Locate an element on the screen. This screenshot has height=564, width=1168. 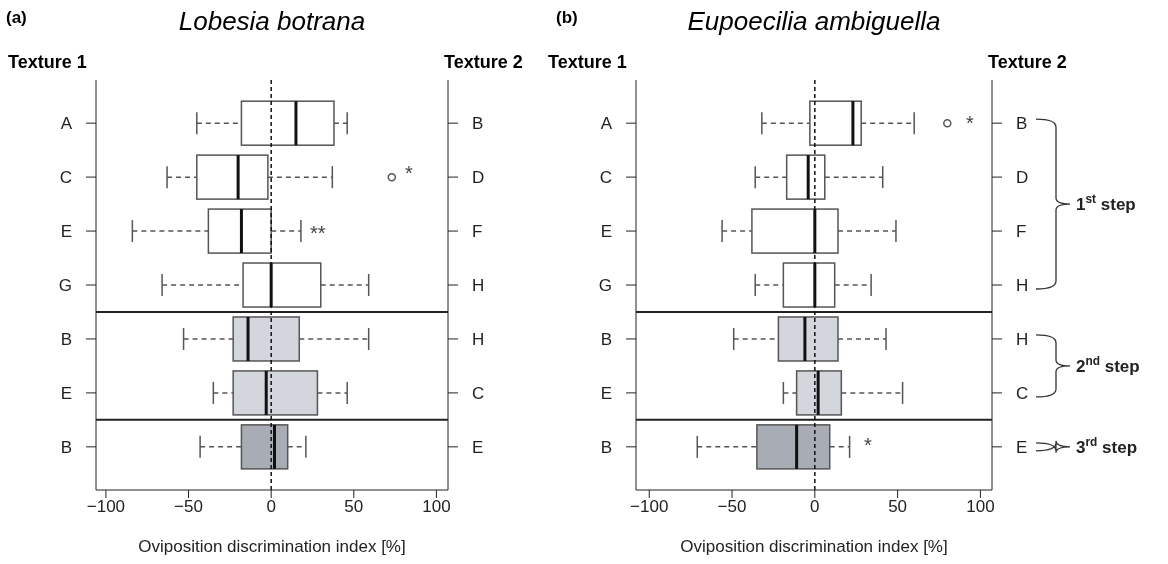
text: 3$^{rd}$ step is located at coordinates (1107, 445).